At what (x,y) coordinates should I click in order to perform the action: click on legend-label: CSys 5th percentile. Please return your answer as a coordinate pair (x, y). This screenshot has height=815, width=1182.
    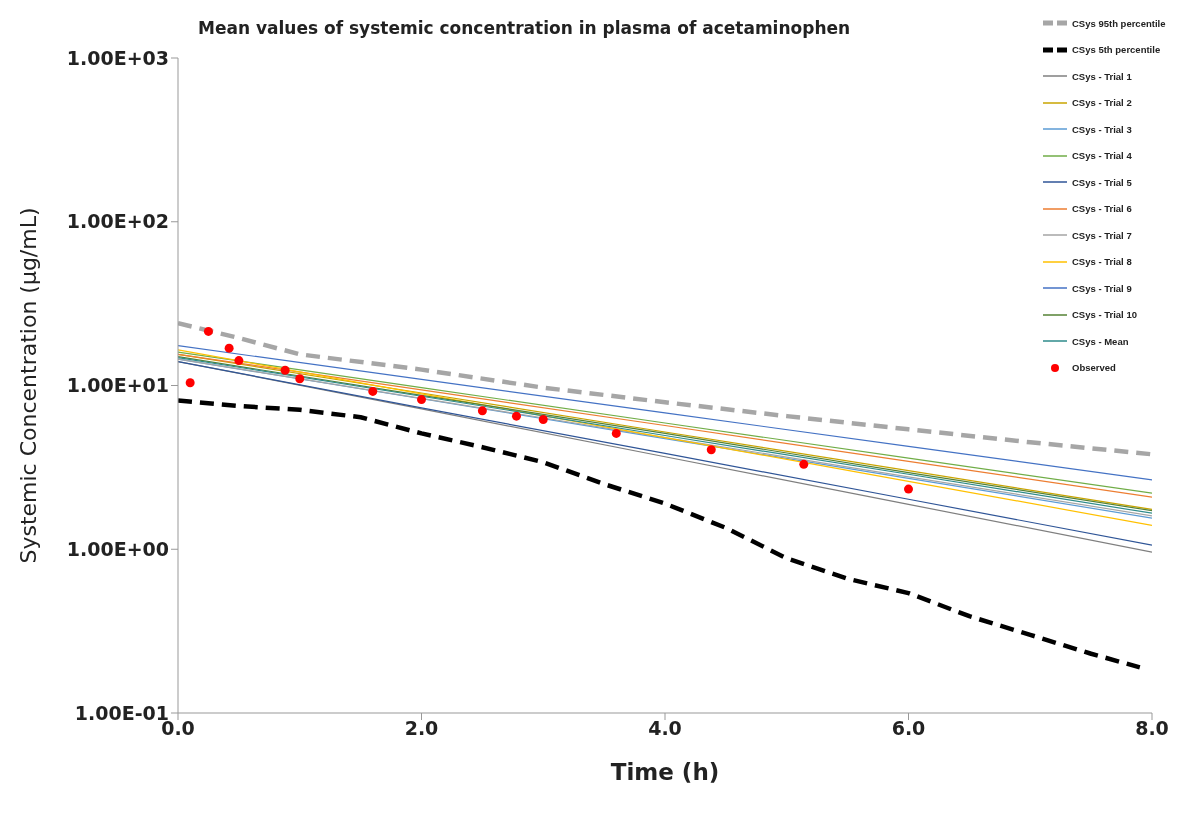
    Looking at the image, I should click on (1116, 50).